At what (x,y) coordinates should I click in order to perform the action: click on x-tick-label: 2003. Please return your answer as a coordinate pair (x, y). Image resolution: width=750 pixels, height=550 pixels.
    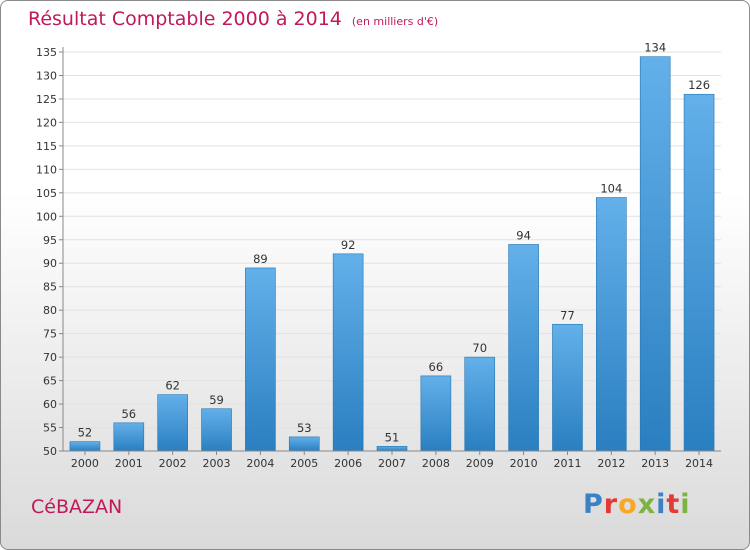
    Looking at the image, I should click on (217, 463).